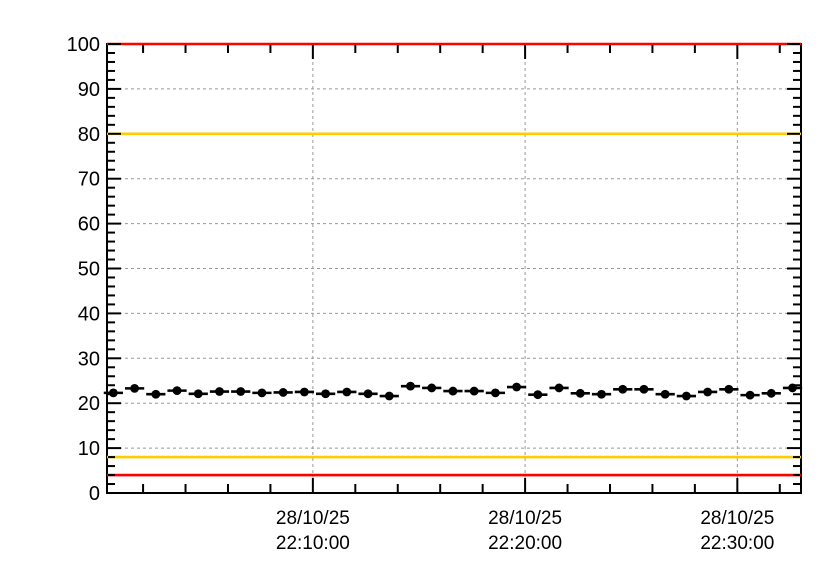  Describe the element at coordinates (89, 90) in the screenshot. I see `y-tick-label: 90` at that location.